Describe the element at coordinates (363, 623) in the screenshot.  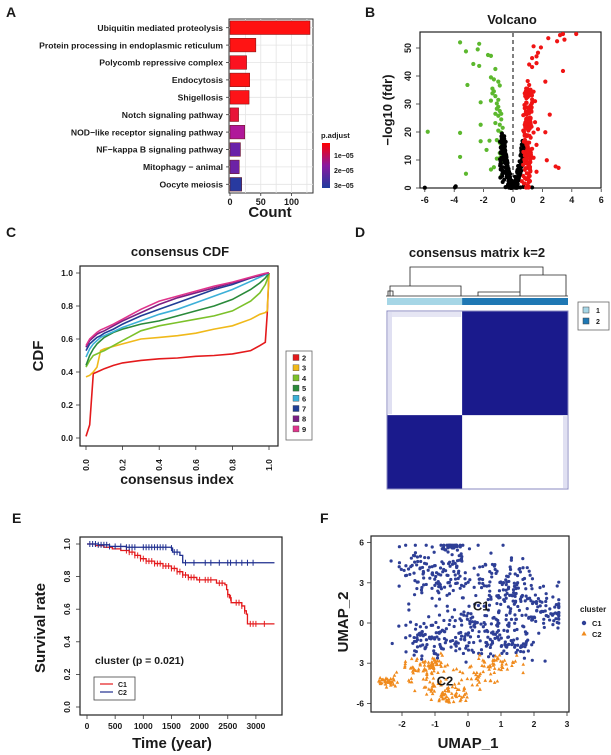
I see `y-tick-labels: 6 3 0 3 -6` at that location.